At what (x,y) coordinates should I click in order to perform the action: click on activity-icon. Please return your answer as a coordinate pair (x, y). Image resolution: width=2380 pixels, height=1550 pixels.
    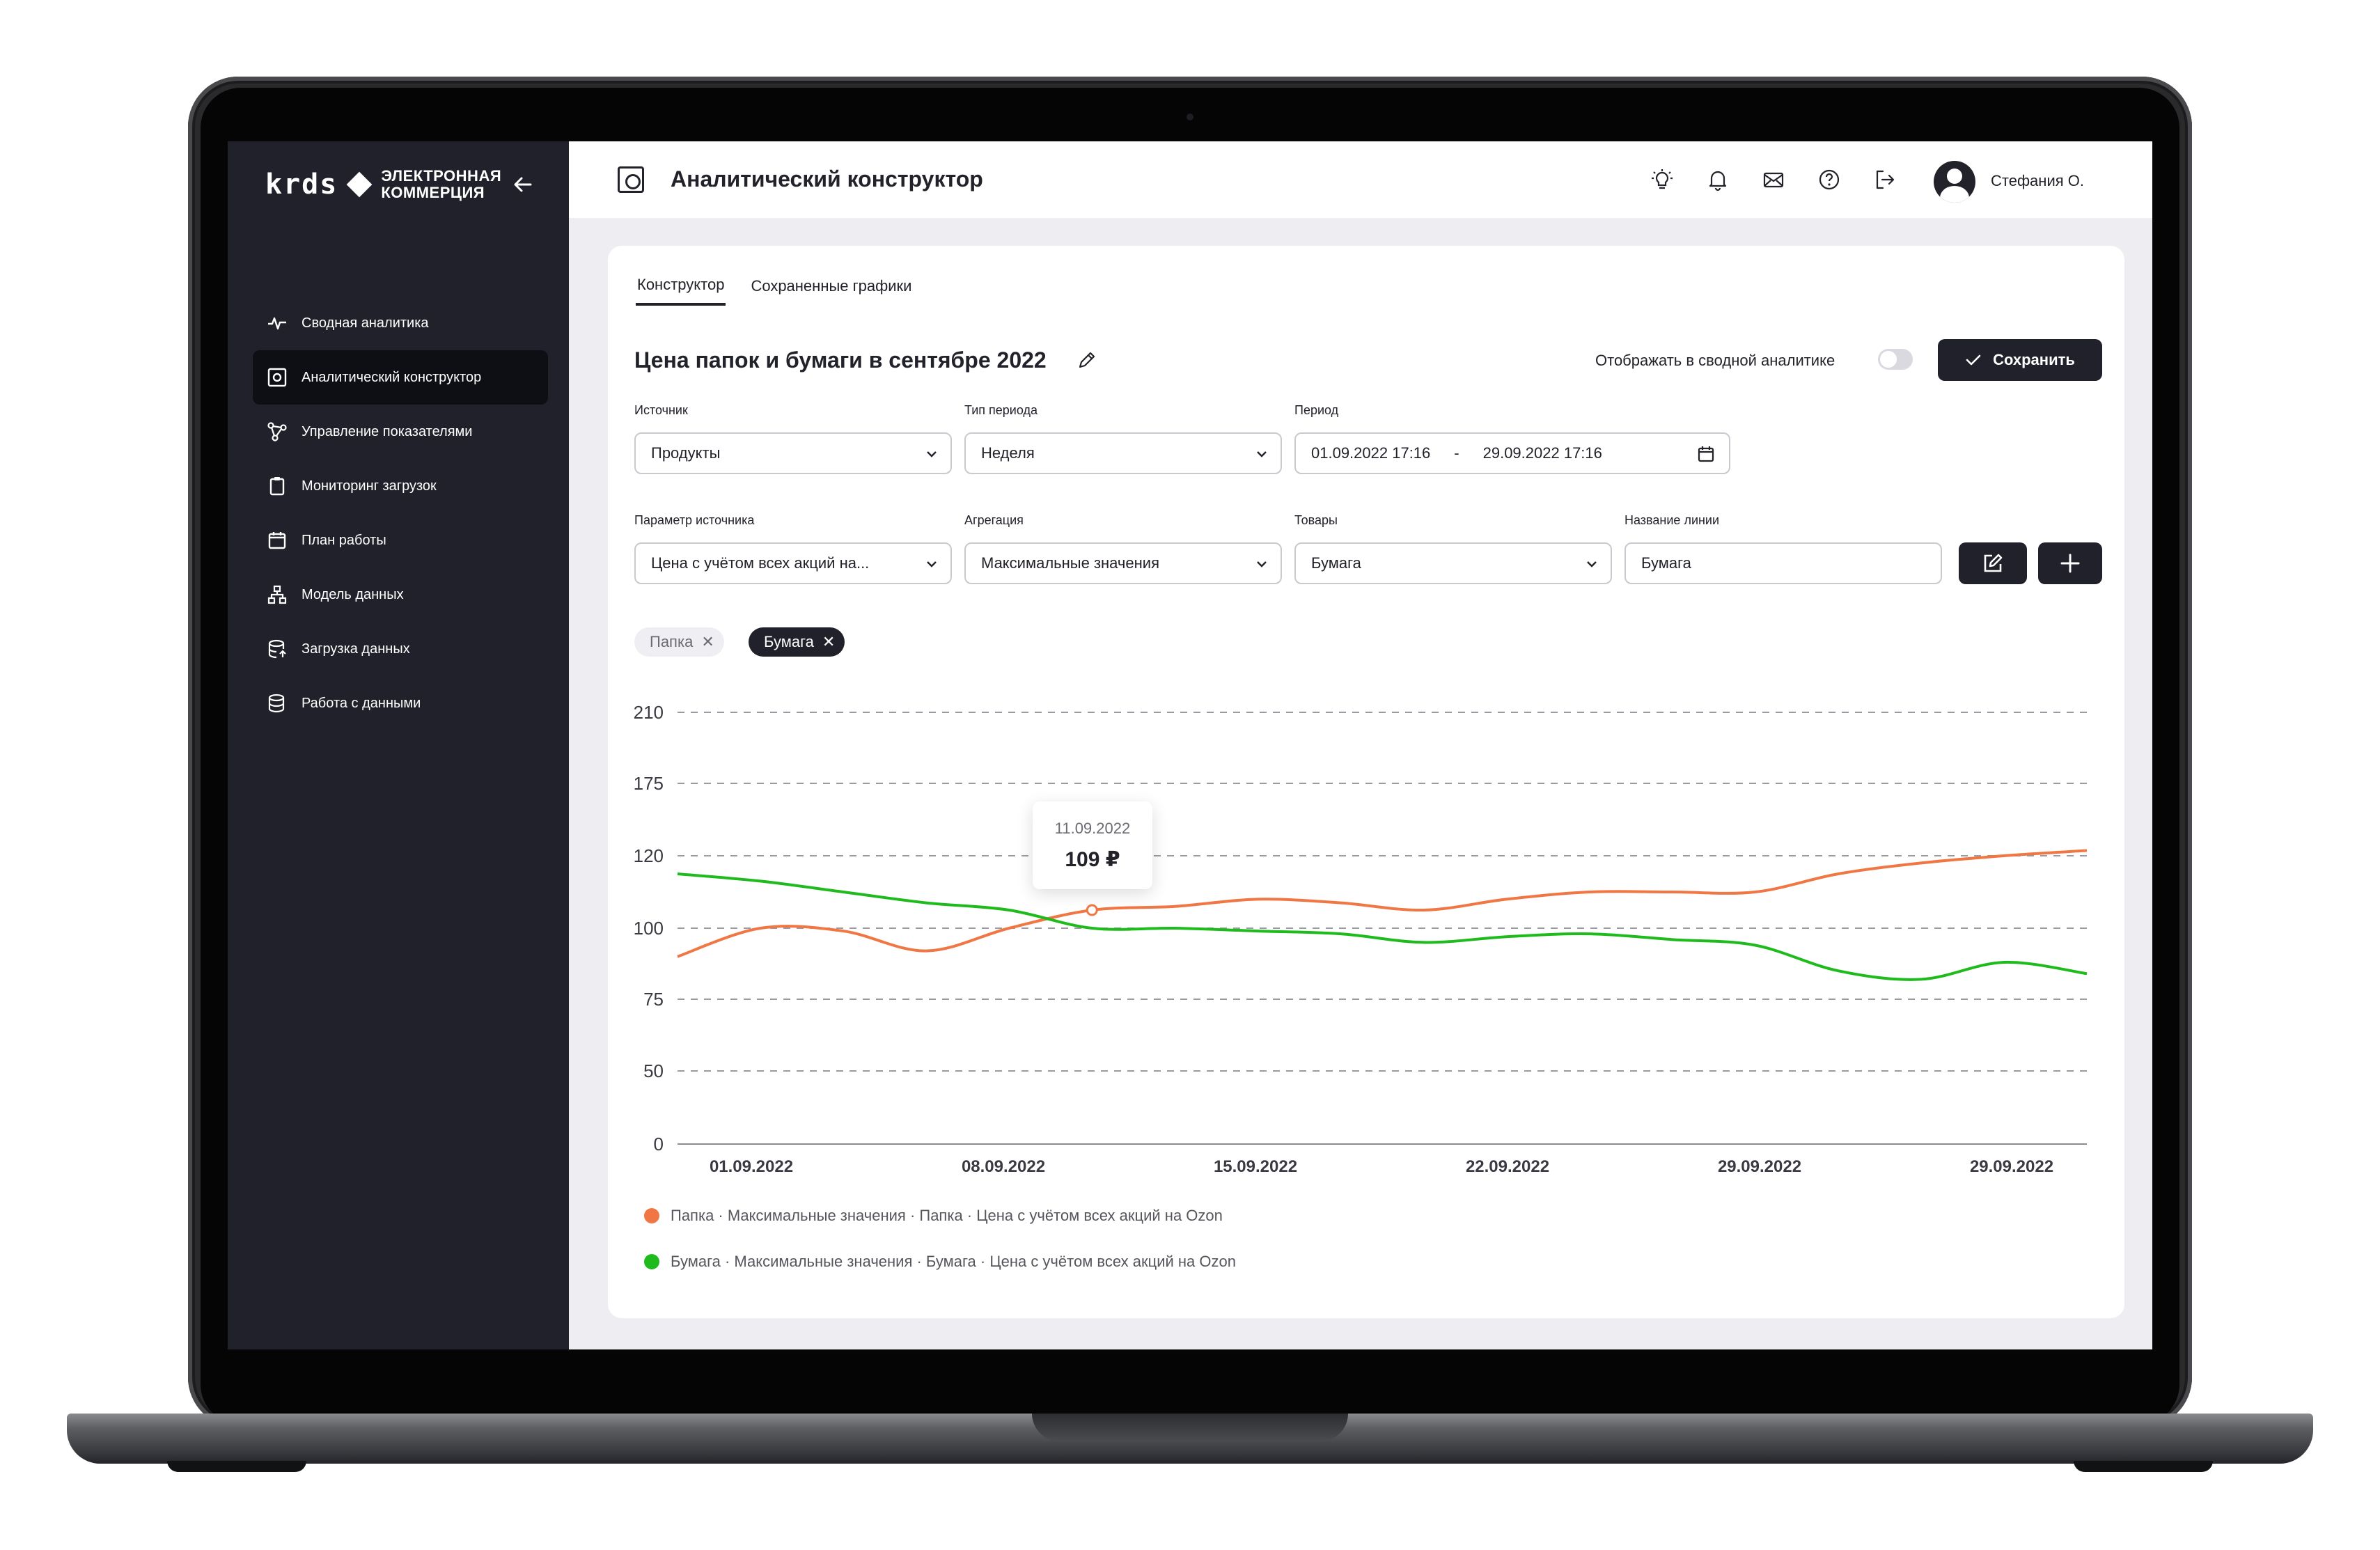
    Looking at the image, I should click on (277, 323).